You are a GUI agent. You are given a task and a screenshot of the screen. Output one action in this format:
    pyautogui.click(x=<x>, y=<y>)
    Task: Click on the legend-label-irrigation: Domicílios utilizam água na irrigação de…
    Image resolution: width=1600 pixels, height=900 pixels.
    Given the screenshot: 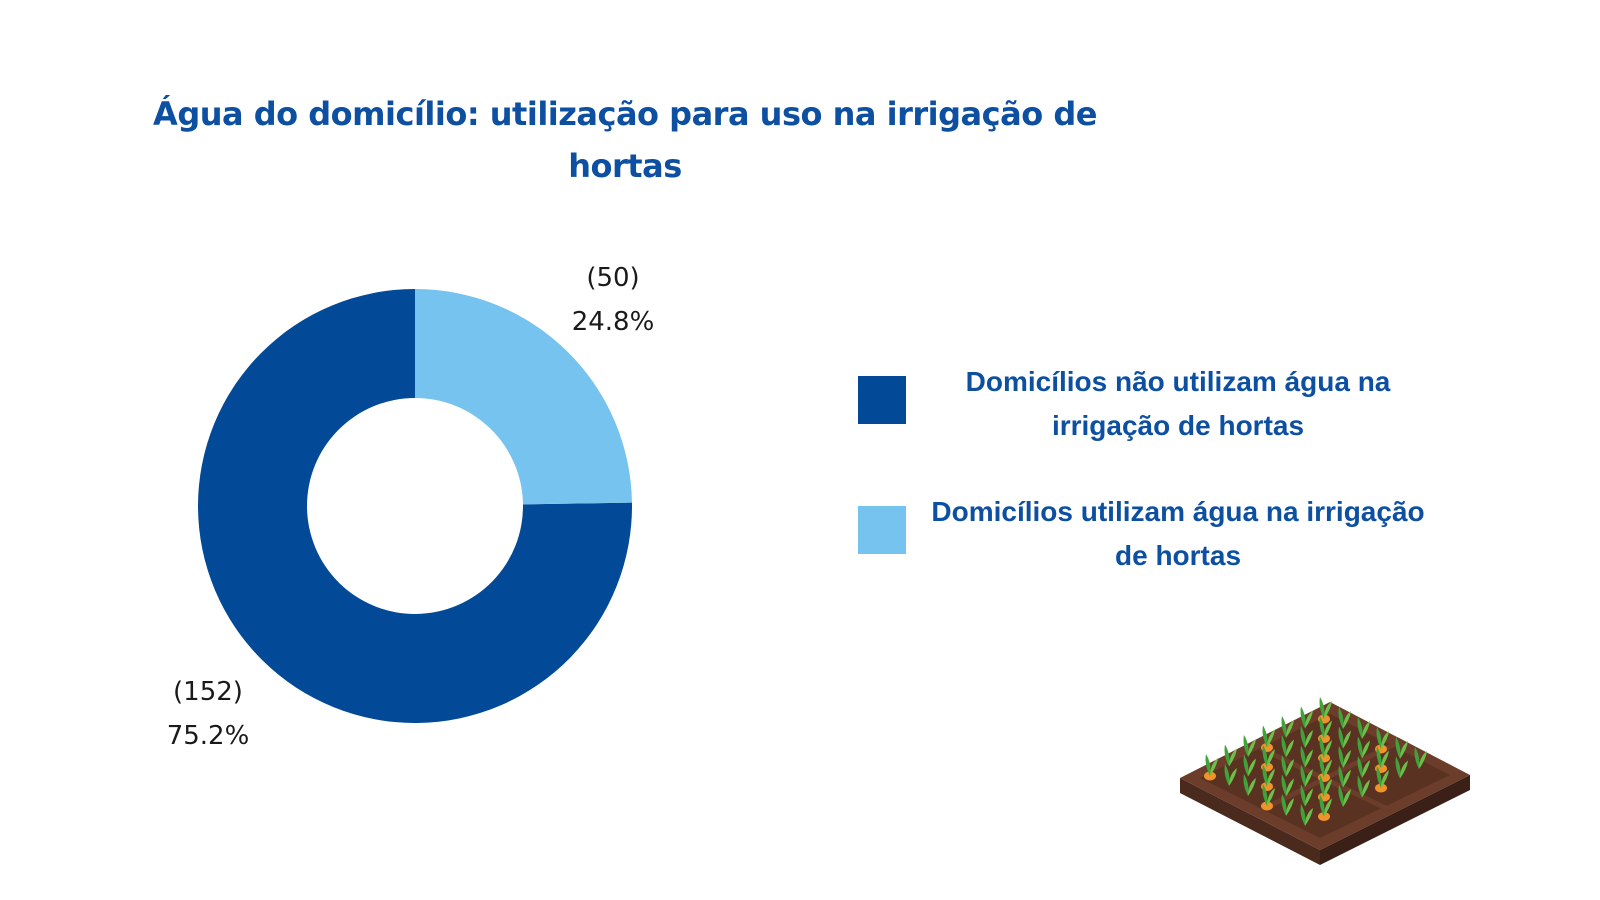 What is the action you would take?
    pyautogui.click(x=1178, y=533)
    